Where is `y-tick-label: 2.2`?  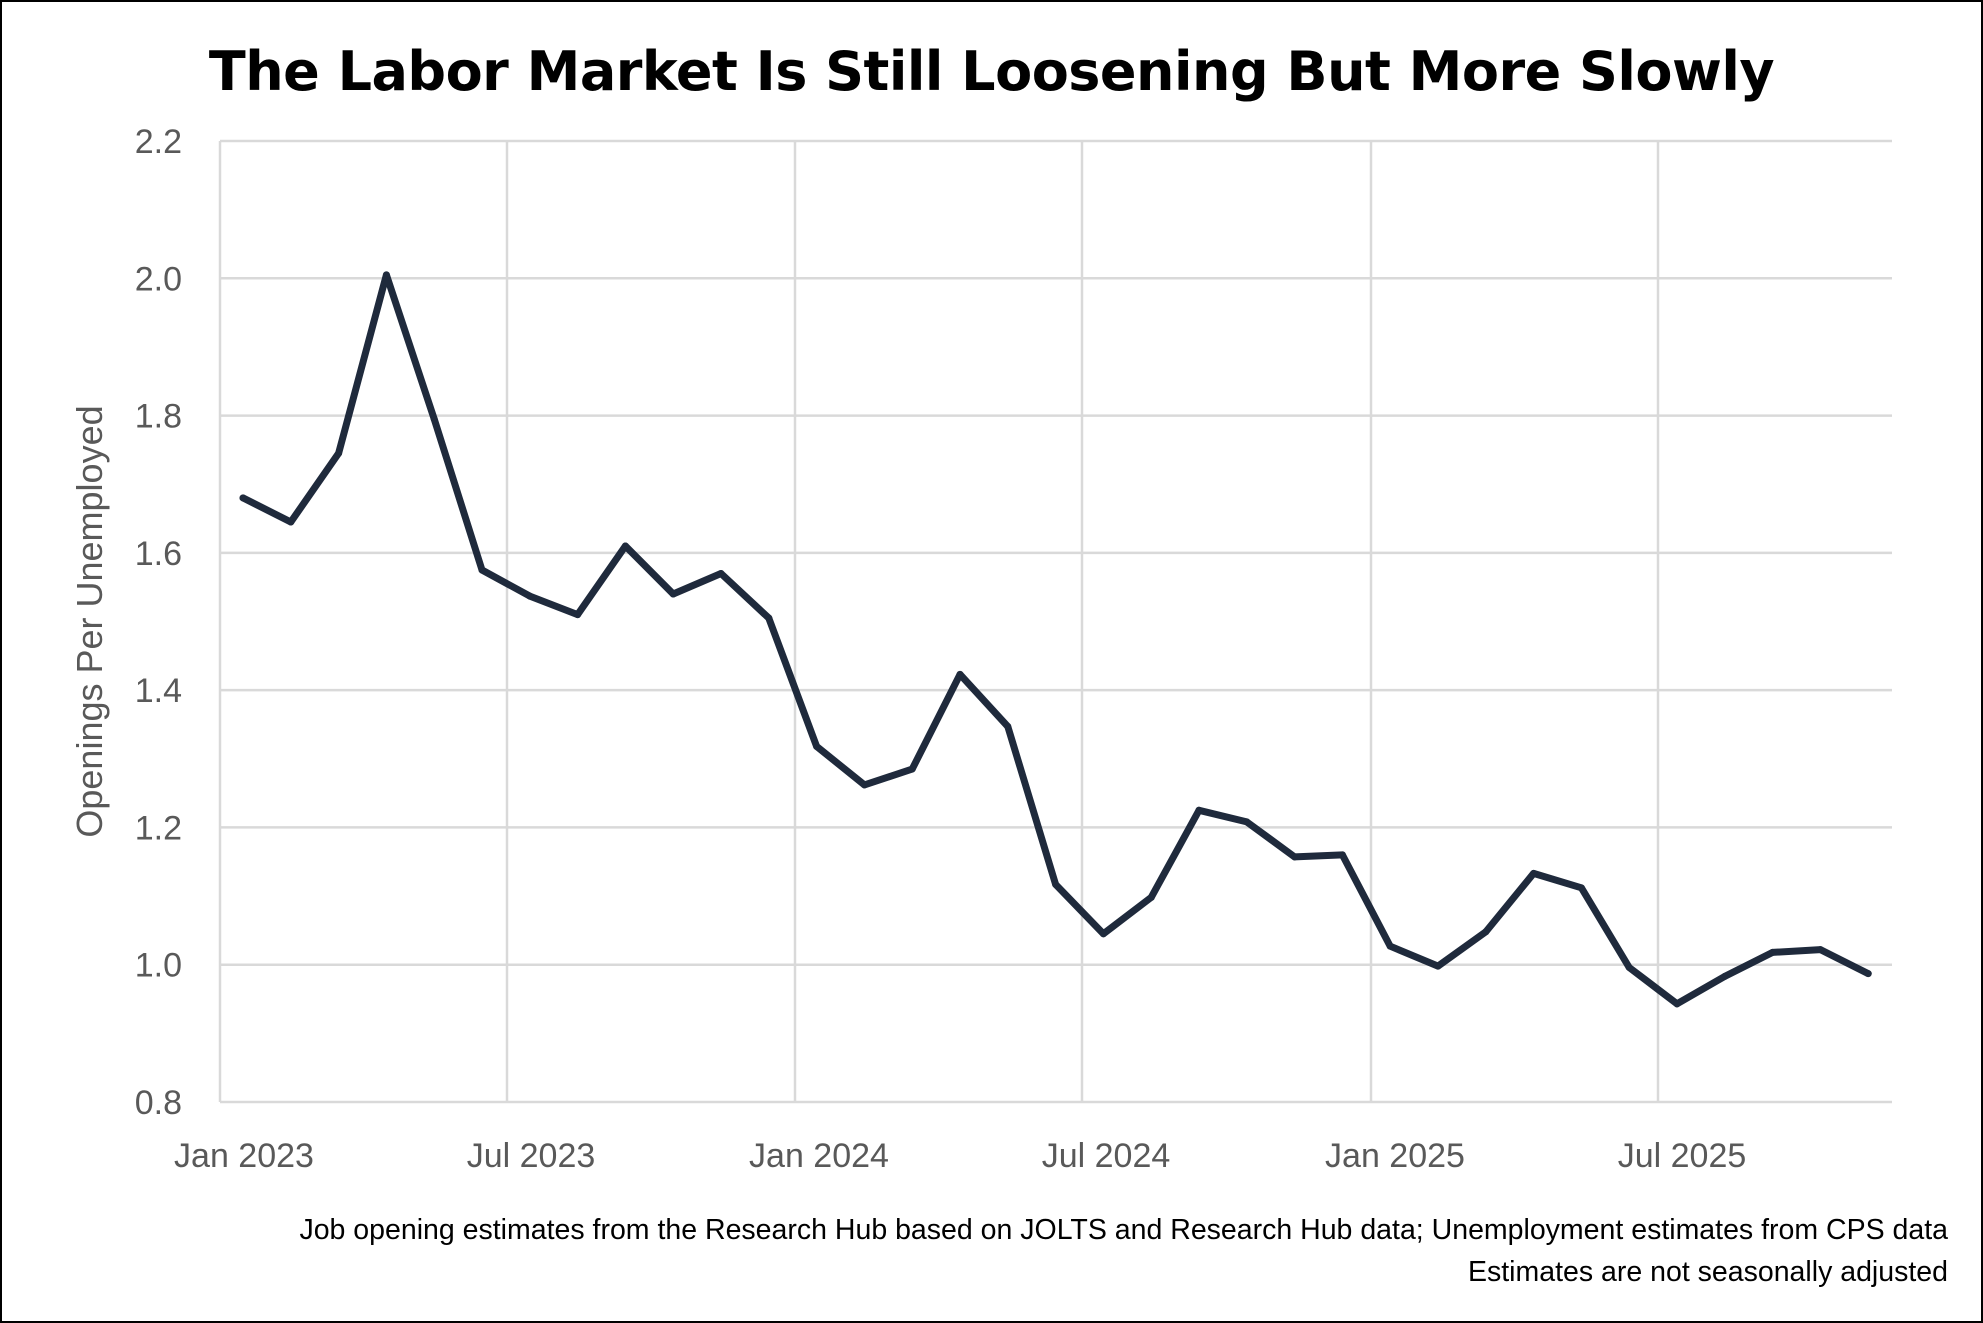
y-tick-label: 2.2 is located at coordinates (158, 142).